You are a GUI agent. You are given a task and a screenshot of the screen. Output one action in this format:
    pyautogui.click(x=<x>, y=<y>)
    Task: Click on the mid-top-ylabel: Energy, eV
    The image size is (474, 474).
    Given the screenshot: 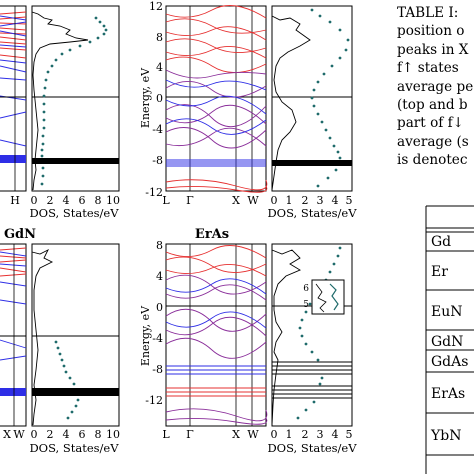 What is the action you would take?
    pyautogui.click(x=145, y=97)
    